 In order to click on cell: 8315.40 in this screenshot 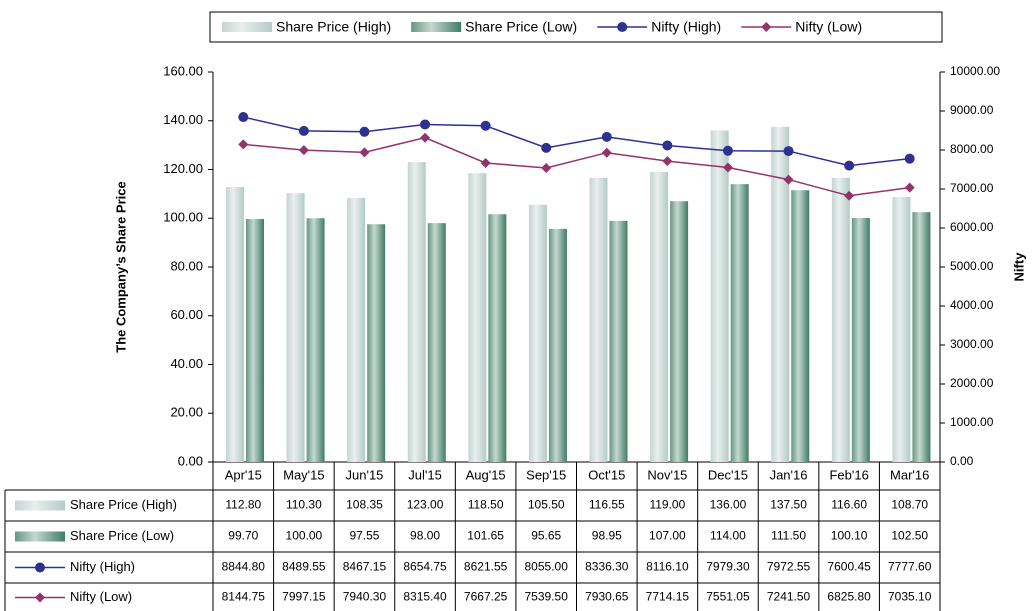, I will do `click(425, 597)`.